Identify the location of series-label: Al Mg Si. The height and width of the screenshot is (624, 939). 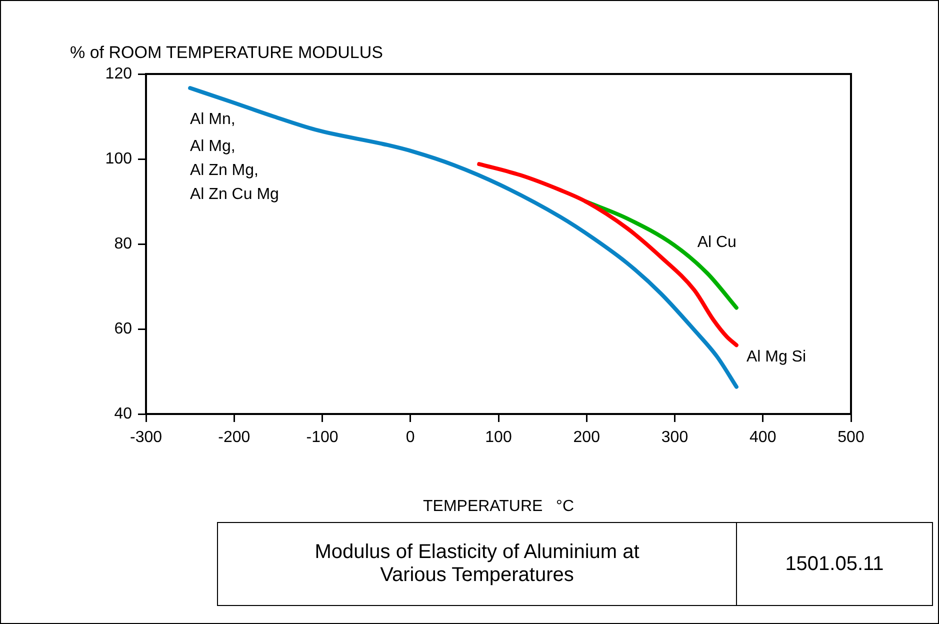
(776, 357).